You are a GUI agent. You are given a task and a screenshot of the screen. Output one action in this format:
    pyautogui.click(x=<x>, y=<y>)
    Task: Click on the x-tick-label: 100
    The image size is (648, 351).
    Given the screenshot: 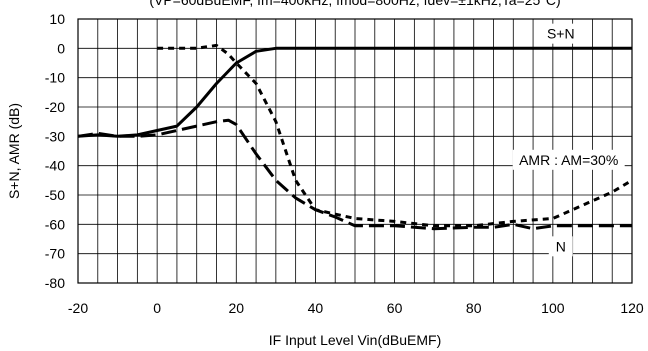 What is the action you would take?
    pyautogui.click(x=553, y=308)
    